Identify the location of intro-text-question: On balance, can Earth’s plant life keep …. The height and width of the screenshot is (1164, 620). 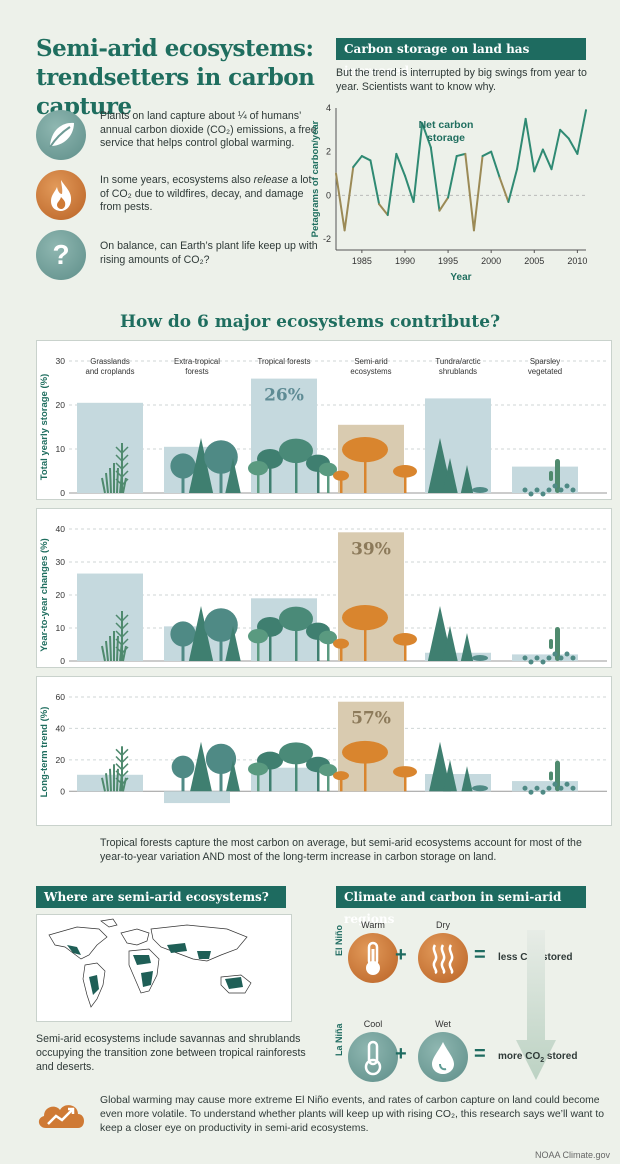
(209, 253).